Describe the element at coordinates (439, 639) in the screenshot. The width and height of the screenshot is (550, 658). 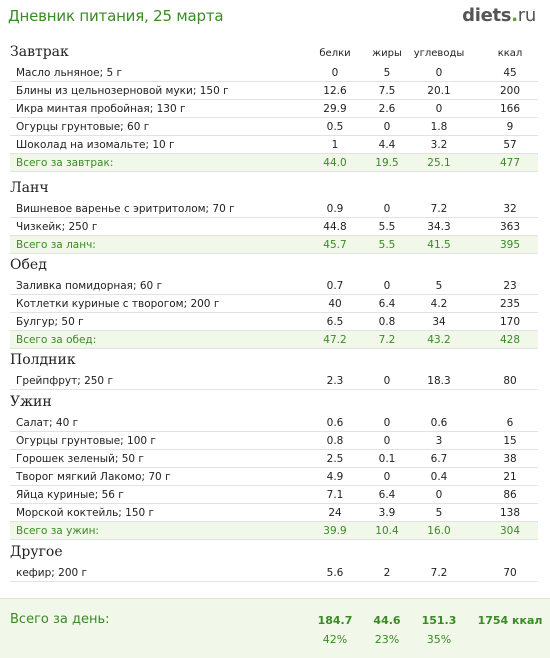
I see `day-carbs-percent: 35%` at that location.